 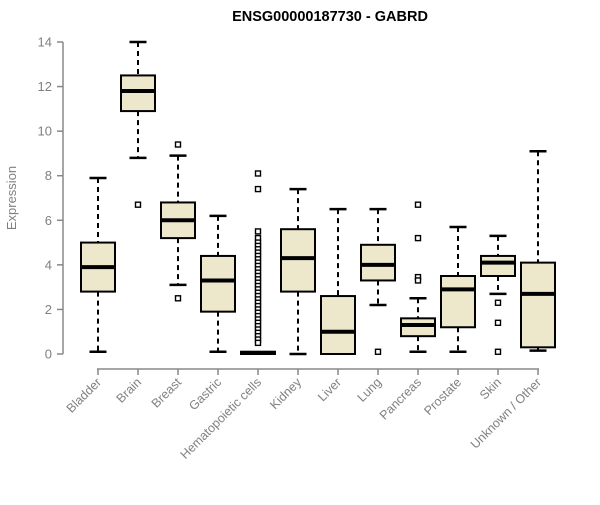 What do you see at coordinates (48, 309) in the screenshot?
I see `y-tick-label: 2` at bounding box center [48, 309].